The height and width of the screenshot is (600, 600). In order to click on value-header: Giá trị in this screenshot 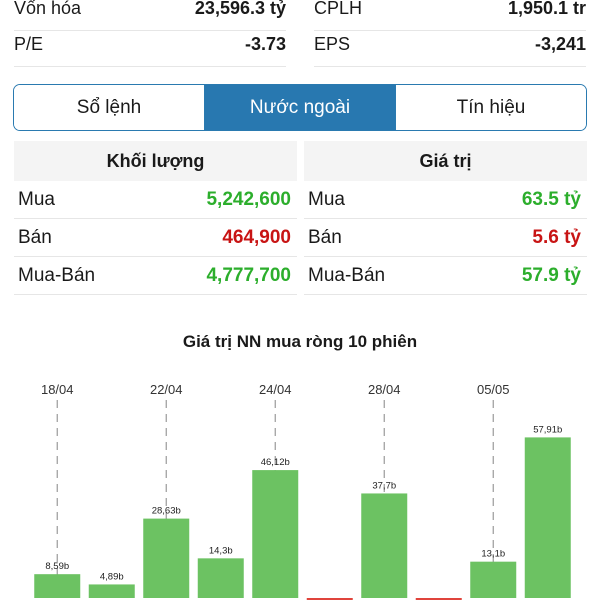, I will do `click(445, 161)`.